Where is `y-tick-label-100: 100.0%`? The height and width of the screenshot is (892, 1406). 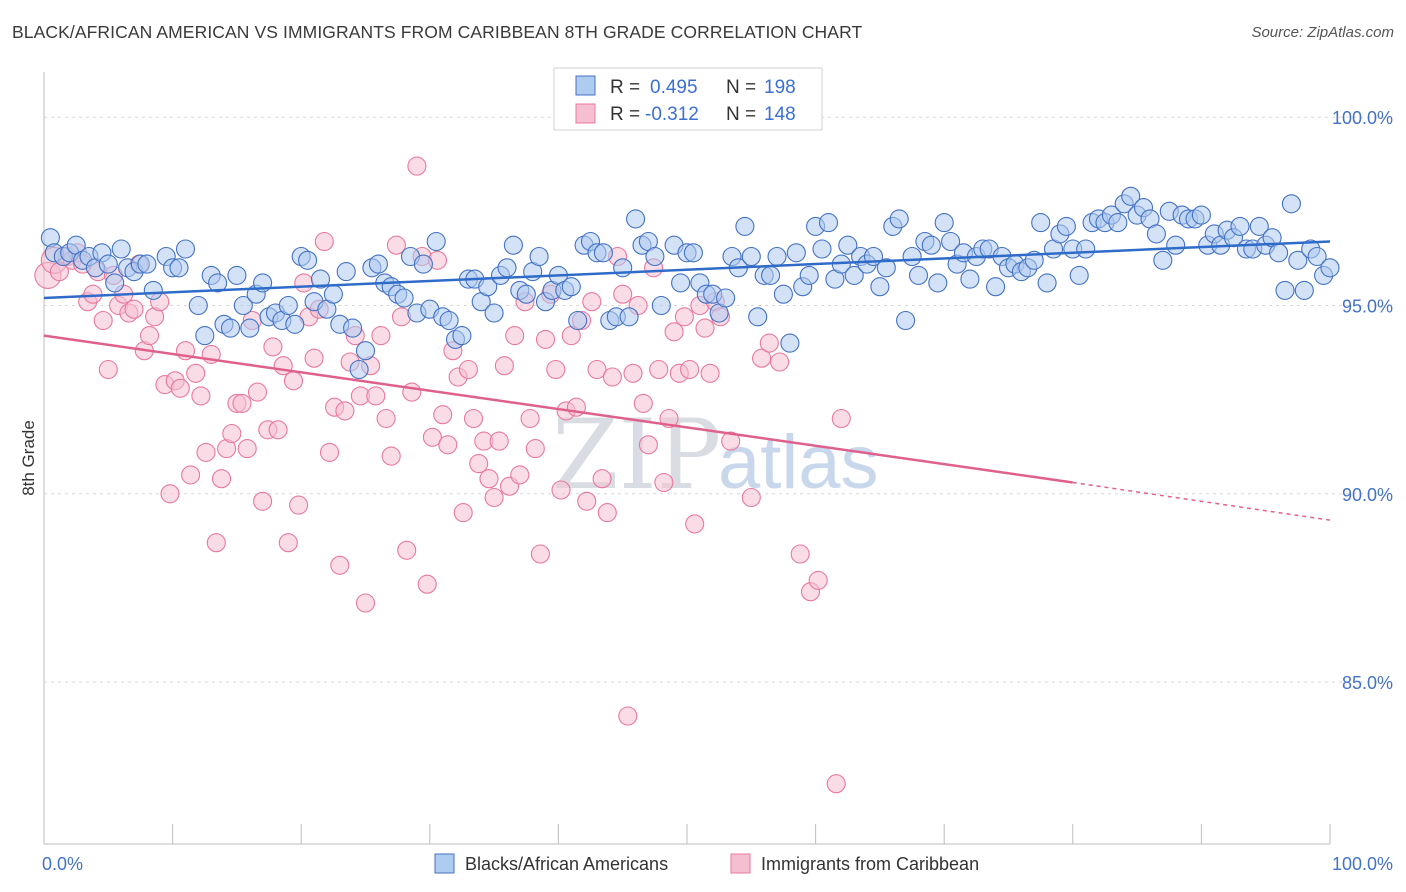 y-tick-label-100: 100.0% is located at coordinates (1362, 118).